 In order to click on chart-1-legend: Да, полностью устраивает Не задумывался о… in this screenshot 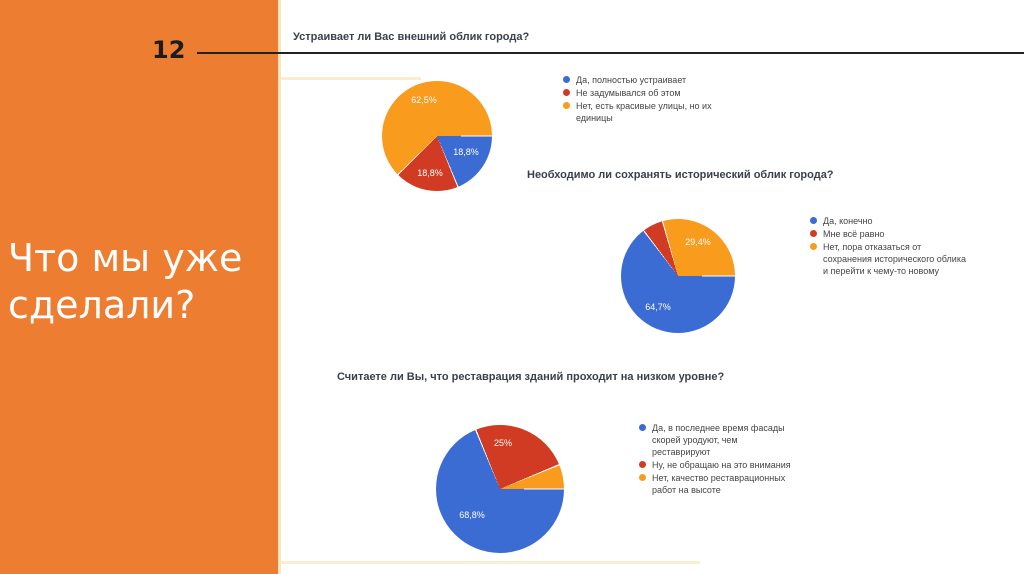, I will do `click(648, 99)`.